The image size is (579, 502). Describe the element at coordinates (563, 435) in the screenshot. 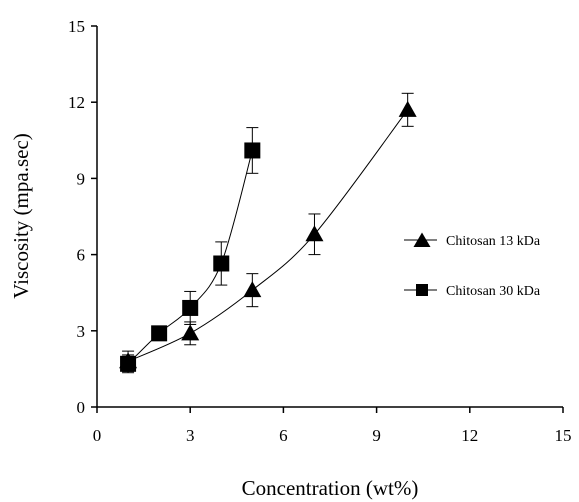

I see `x-tick-label: 15` at that location.